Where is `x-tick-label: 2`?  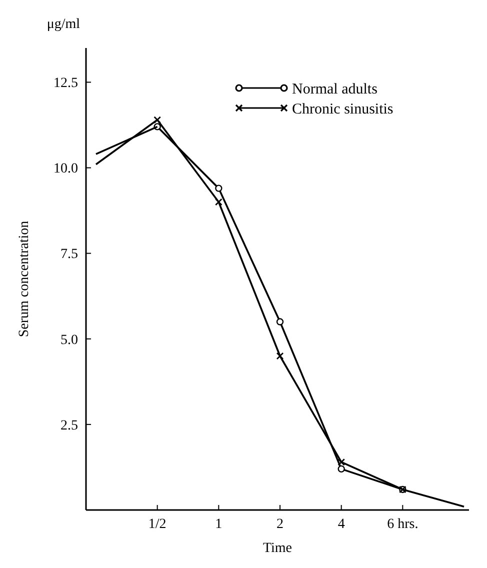 x-tick-label: 2 is located at coordinates (280, 524).